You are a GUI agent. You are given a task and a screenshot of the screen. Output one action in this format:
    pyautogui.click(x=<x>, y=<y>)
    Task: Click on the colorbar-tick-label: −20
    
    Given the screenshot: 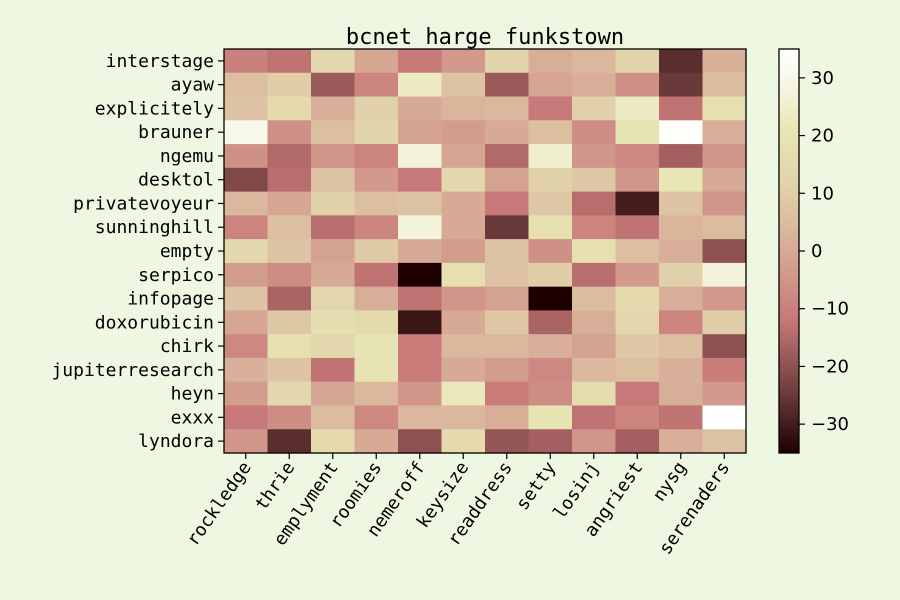 What is the action you would take?
    pyautogui.click(x=830, y=366)
    